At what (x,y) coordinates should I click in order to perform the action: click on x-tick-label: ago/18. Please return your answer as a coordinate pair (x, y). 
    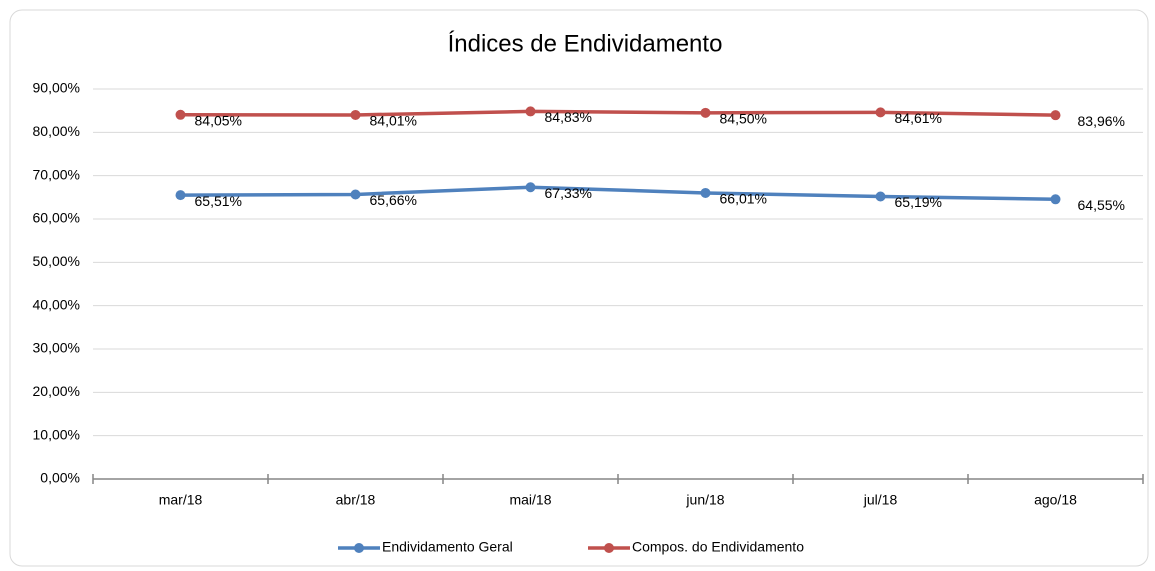
    Looking at the image, I should click on (1055, 500).